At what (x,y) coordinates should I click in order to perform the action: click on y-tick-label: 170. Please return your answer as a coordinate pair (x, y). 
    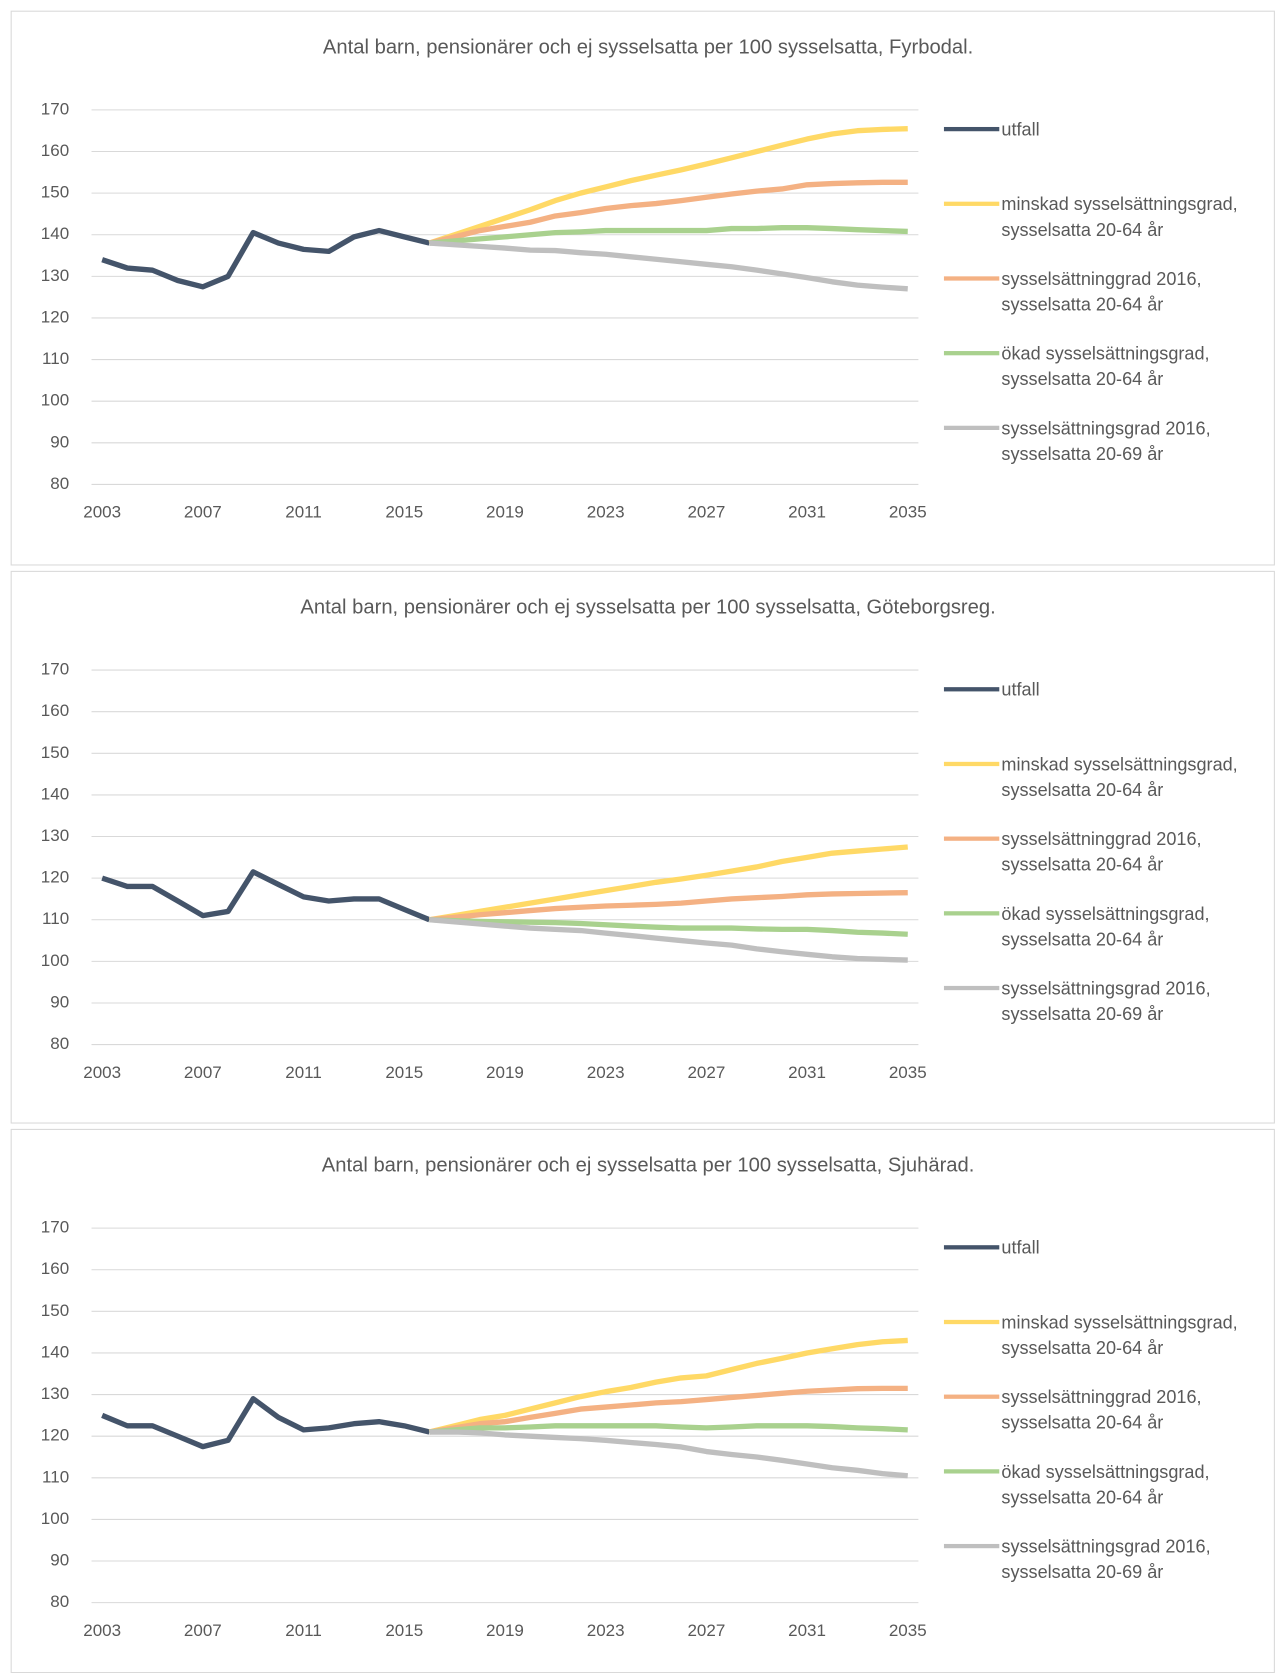
    Looking at the image, I should click on (55, 1227).